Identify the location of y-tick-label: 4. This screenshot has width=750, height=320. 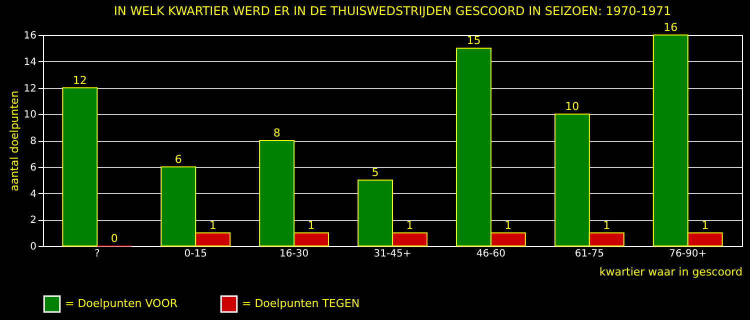
(33, 194).